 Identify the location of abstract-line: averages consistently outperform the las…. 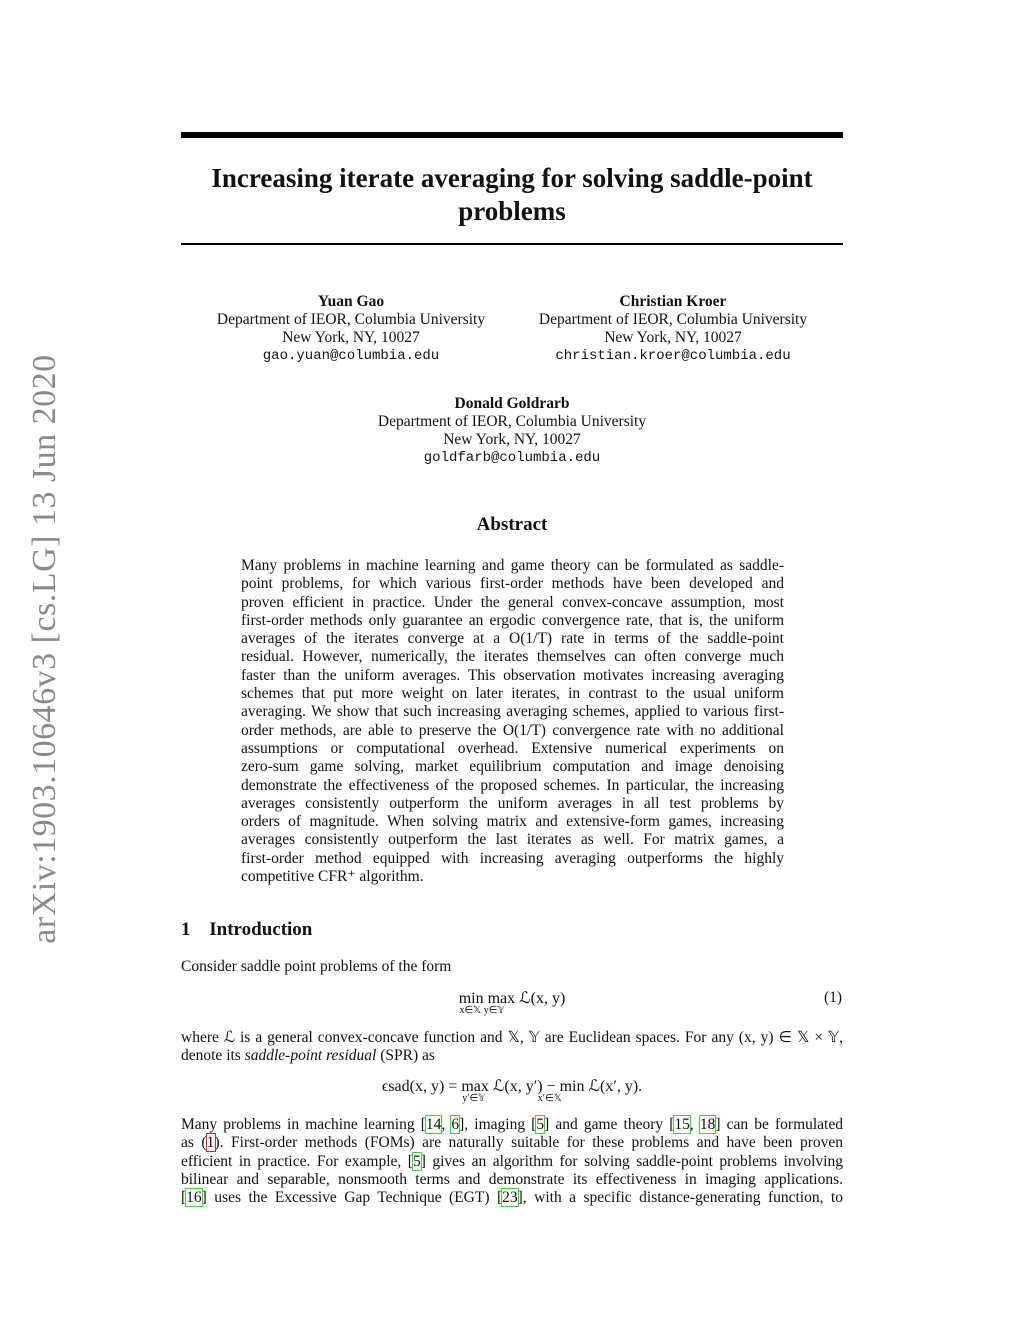
(512, 840).